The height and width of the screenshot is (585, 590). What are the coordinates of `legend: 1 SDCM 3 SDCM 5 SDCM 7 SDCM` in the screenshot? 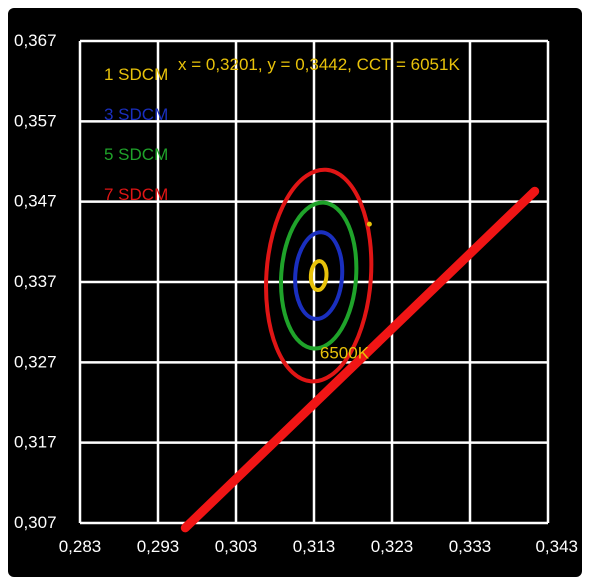 It's located at (136, 134).